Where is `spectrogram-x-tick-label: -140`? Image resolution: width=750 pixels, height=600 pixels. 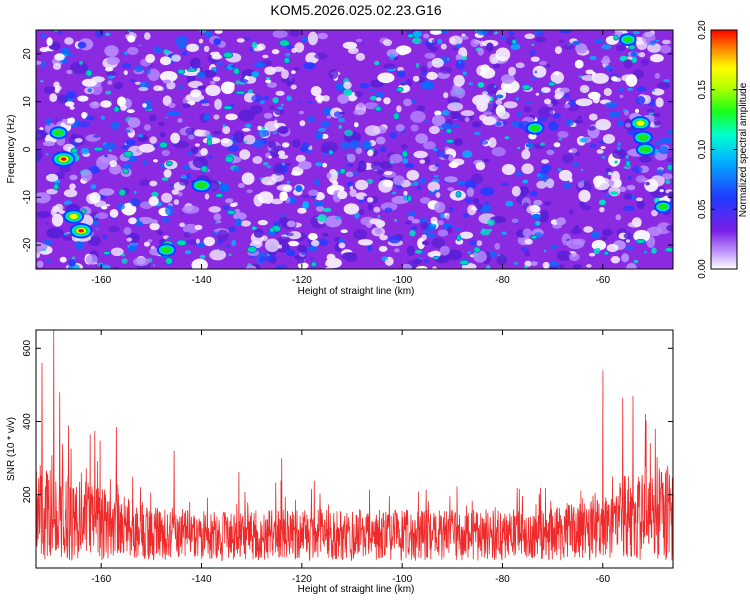
spectrogram-x-tick-label: -140 is located at coordinates (202, 280).